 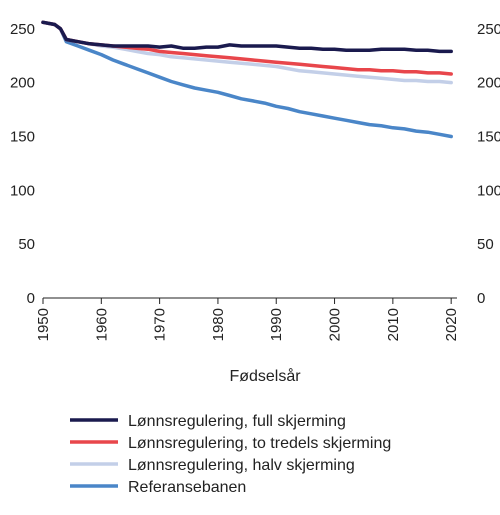 I want to click on x-tick-label: 2020, so click(x=451, y=324).